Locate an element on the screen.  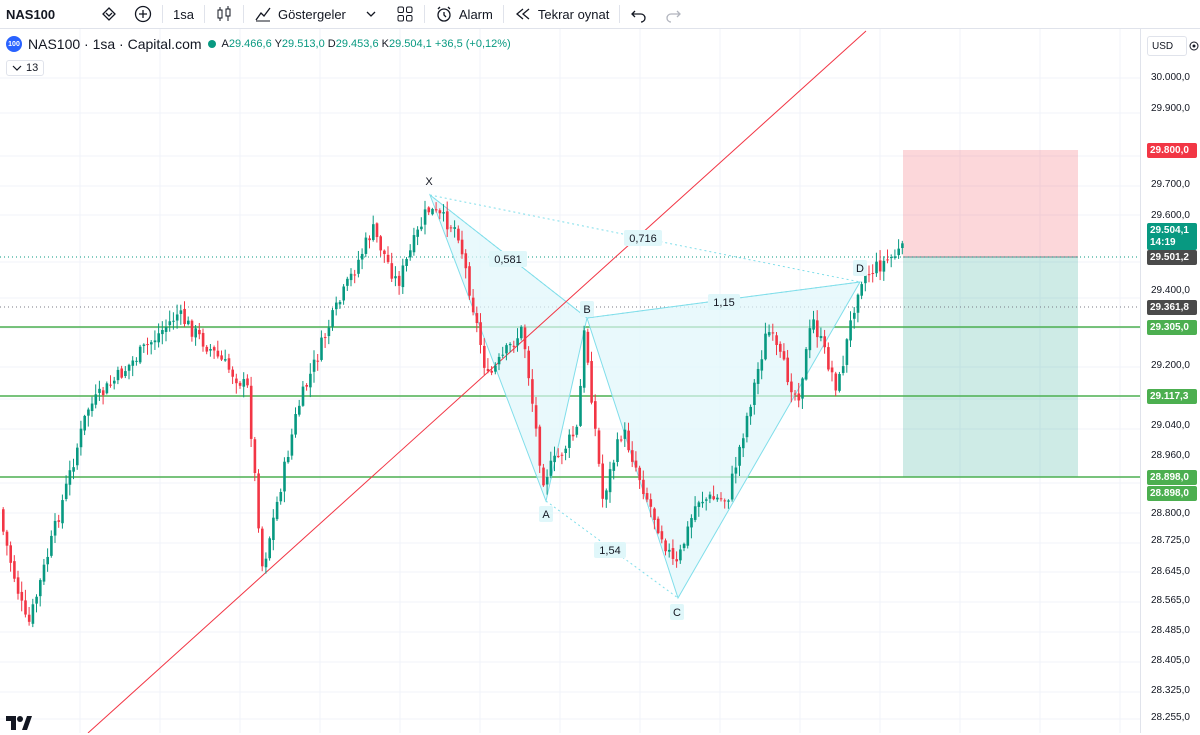
price-tick-label: 28.255,0 is located at coordinates (1170, 717).